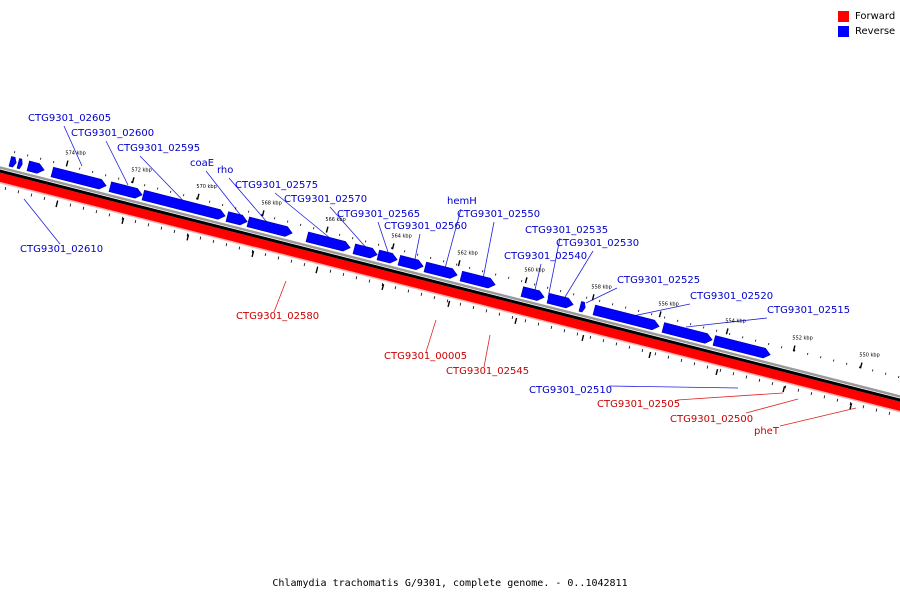 This screenshot has height=600, width=900. Describe the element at coordinates (425, 356) in the screenshot. I see `gene-label: CTG9301_00005` at that location.